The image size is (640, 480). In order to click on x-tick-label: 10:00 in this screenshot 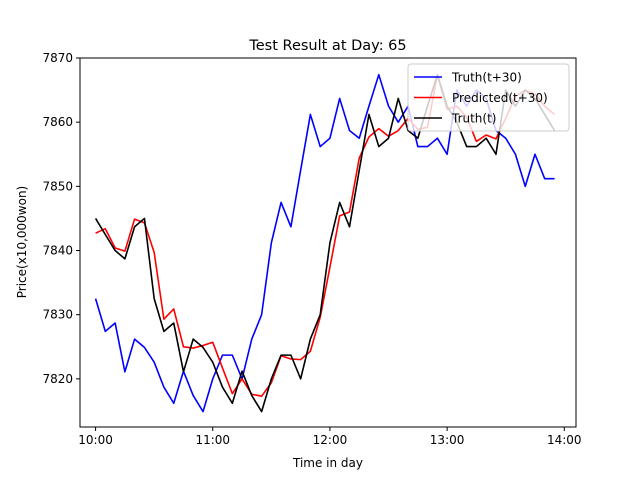, I will do `click(95, 440)`.